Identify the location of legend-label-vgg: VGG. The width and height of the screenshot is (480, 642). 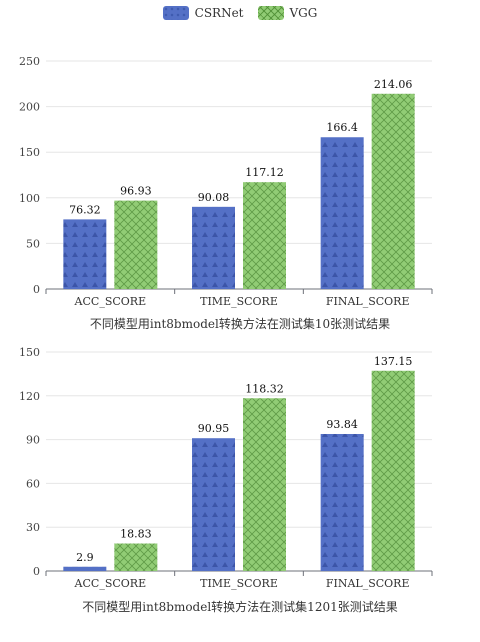
(303, 13).